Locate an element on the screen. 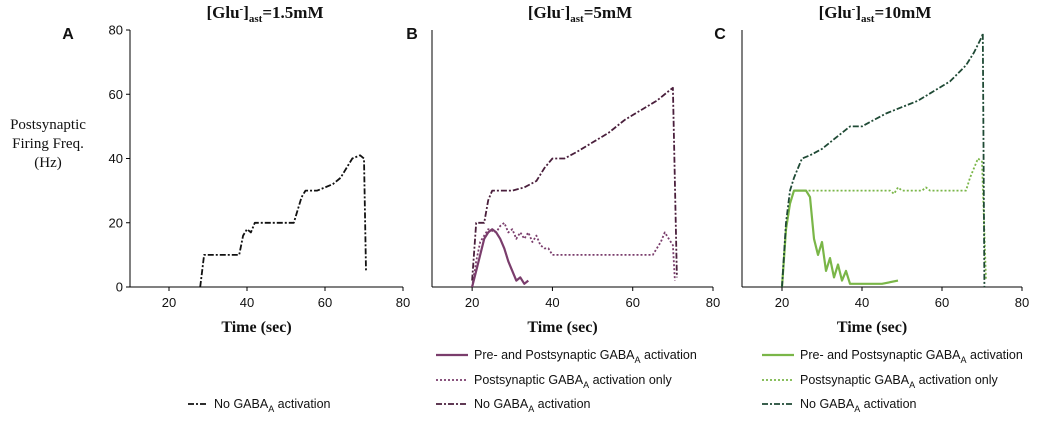  panel-letter: C is located at coordinates (720, 34).